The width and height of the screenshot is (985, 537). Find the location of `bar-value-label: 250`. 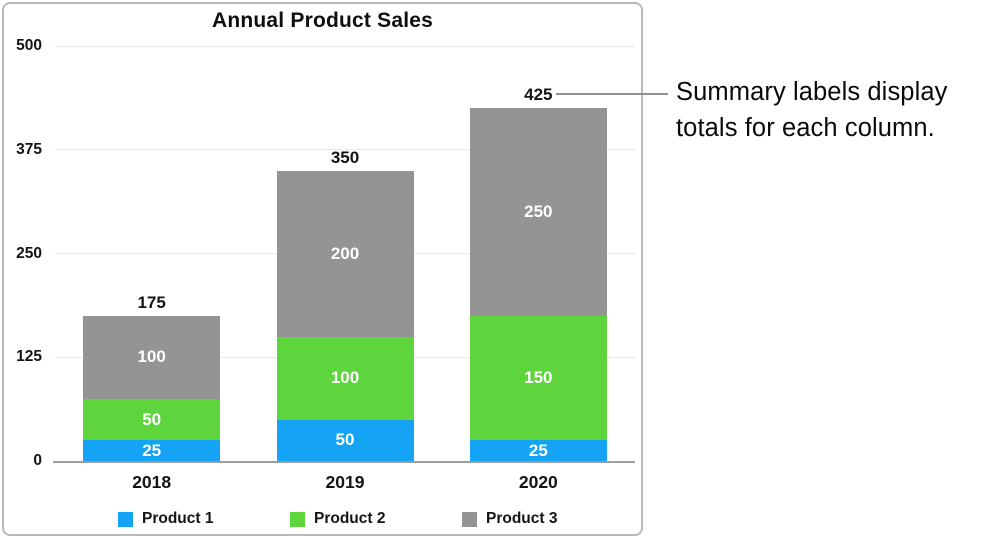

bar-value-label: 250 is located at coordinates (538, 211).